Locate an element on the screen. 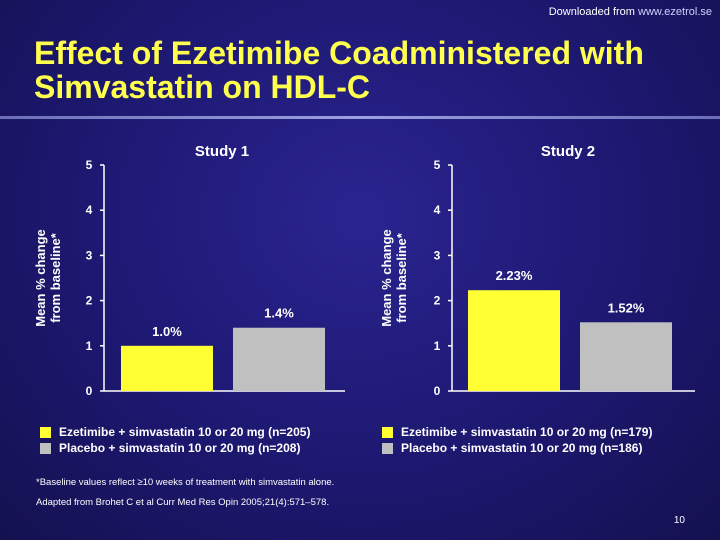 The width and height of the screenshot is (720, 540). page-number: 10 is located at coordinates (679, 520).